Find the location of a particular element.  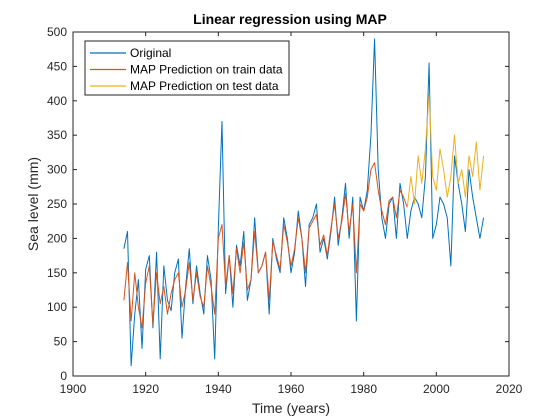

y-tick-label: 400 is located at coordinates (57, 101).